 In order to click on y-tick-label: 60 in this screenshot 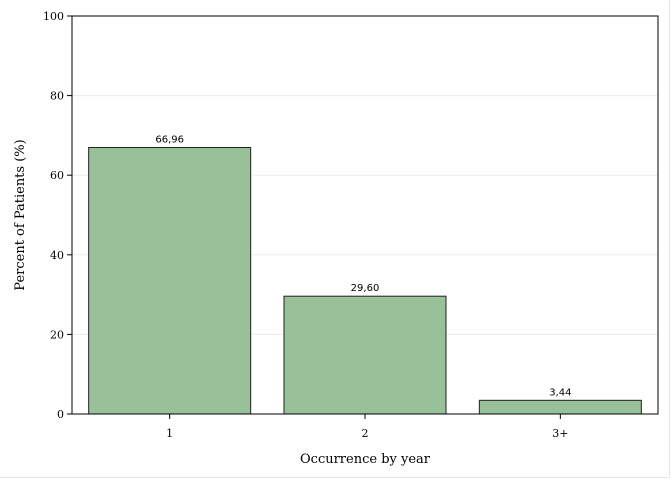, I will do `click(57, 175)`.